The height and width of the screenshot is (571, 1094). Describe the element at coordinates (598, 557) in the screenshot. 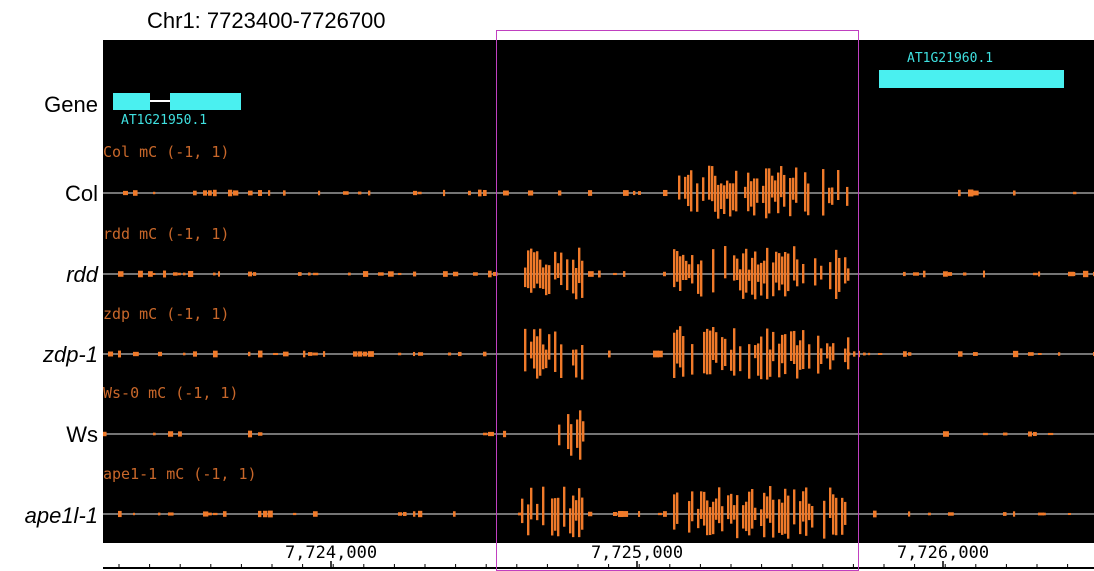

I see `coordinate-ruler: 7,724,000 7,725,000 7,726,000` at that location.